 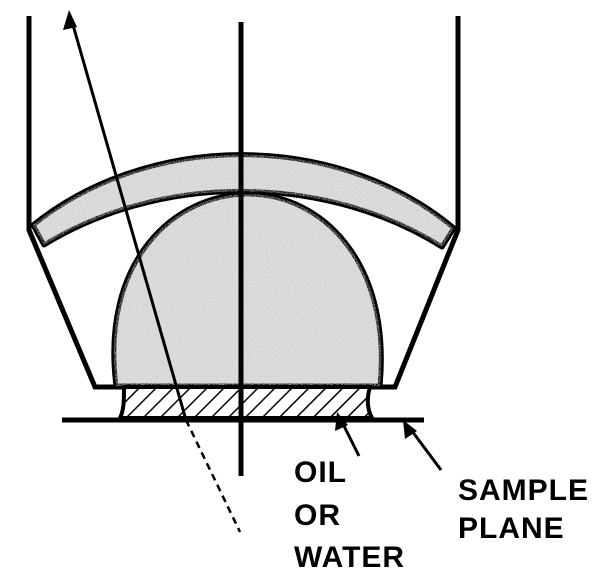 I want to click on immersion-layer, so click(x=246, y=402).